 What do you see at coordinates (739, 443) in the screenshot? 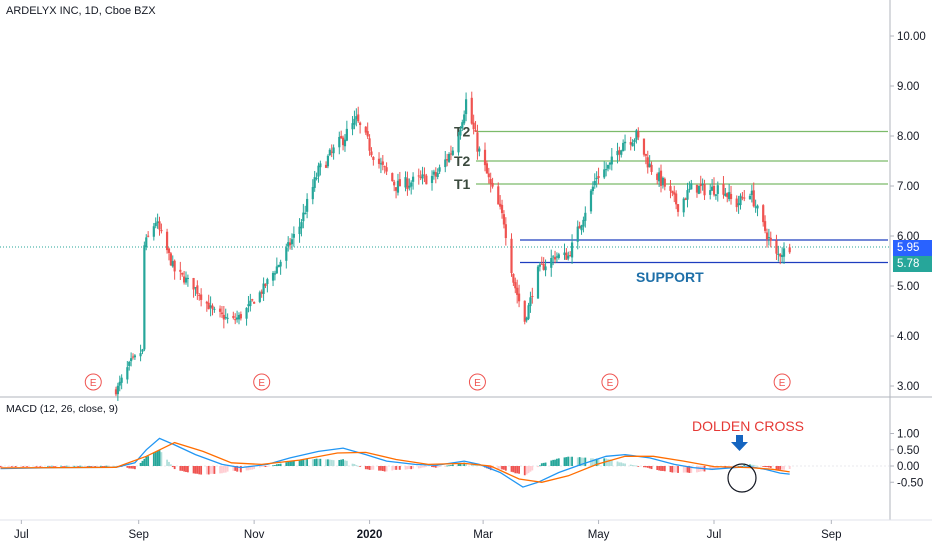
I see `down-arrow-icon` at bounding box center [739, 443].